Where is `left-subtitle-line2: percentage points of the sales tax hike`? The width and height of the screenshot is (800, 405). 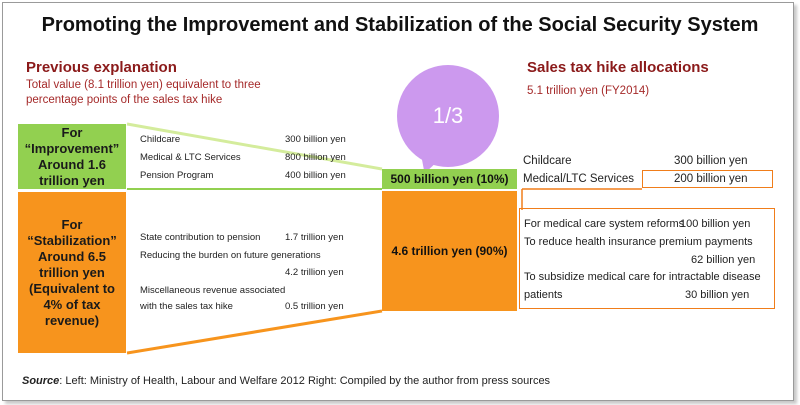
left-subtitle-line2: percentage points of the sales tax hike is located at coordinates (124, 100).